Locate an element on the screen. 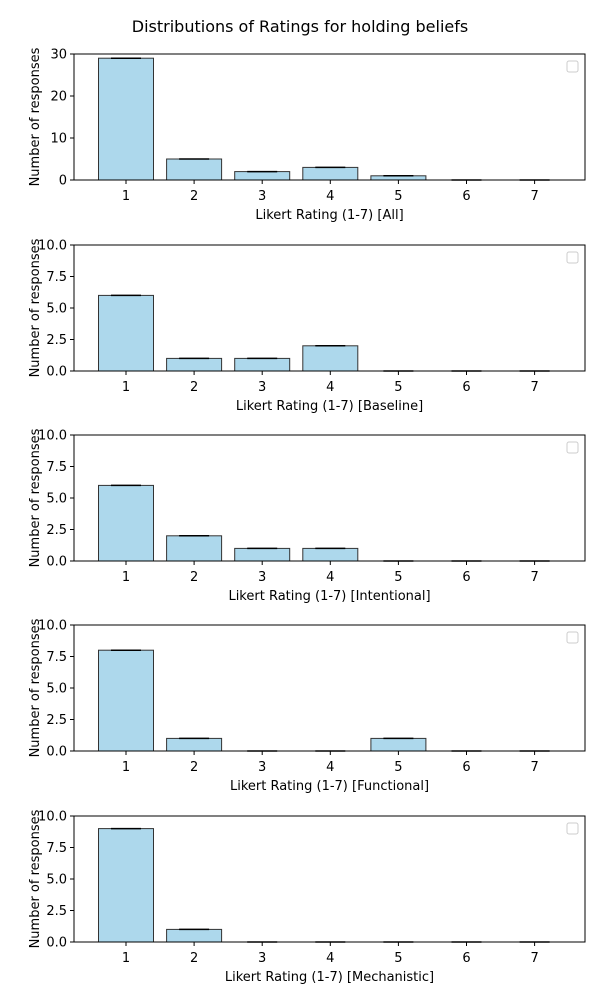  x-axis-label: Likert Rating (1-7) [Functional] is located at coordinates (329, 786).